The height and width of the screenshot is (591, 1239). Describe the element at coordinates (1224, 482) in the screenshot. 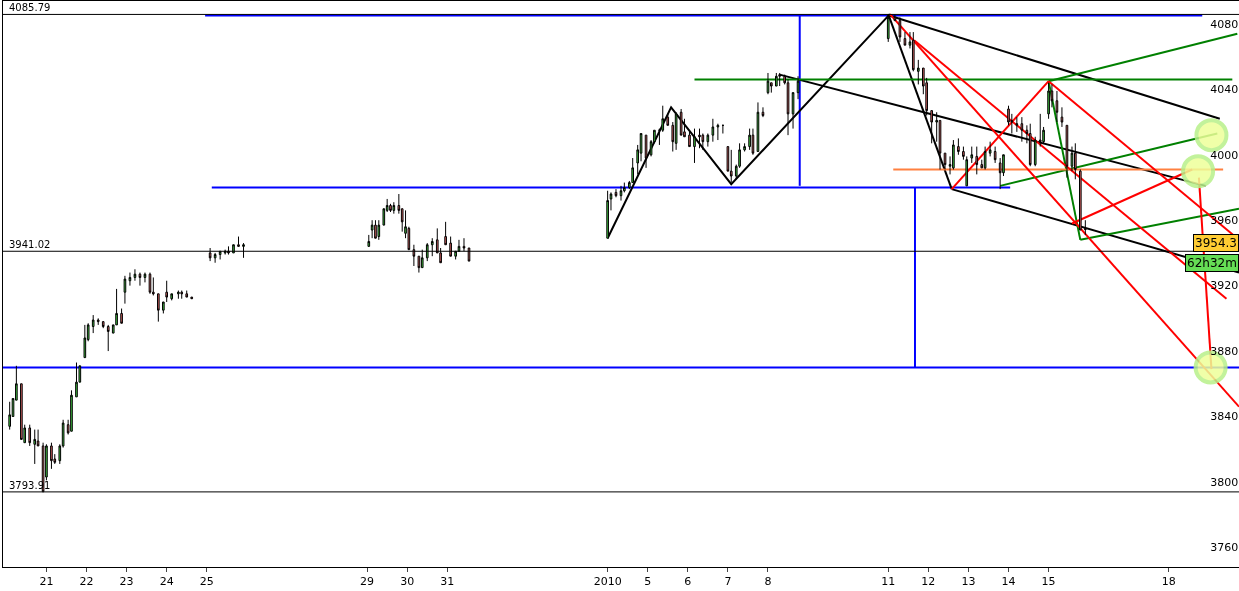

I see `y-tick-label: 3800` at that location.